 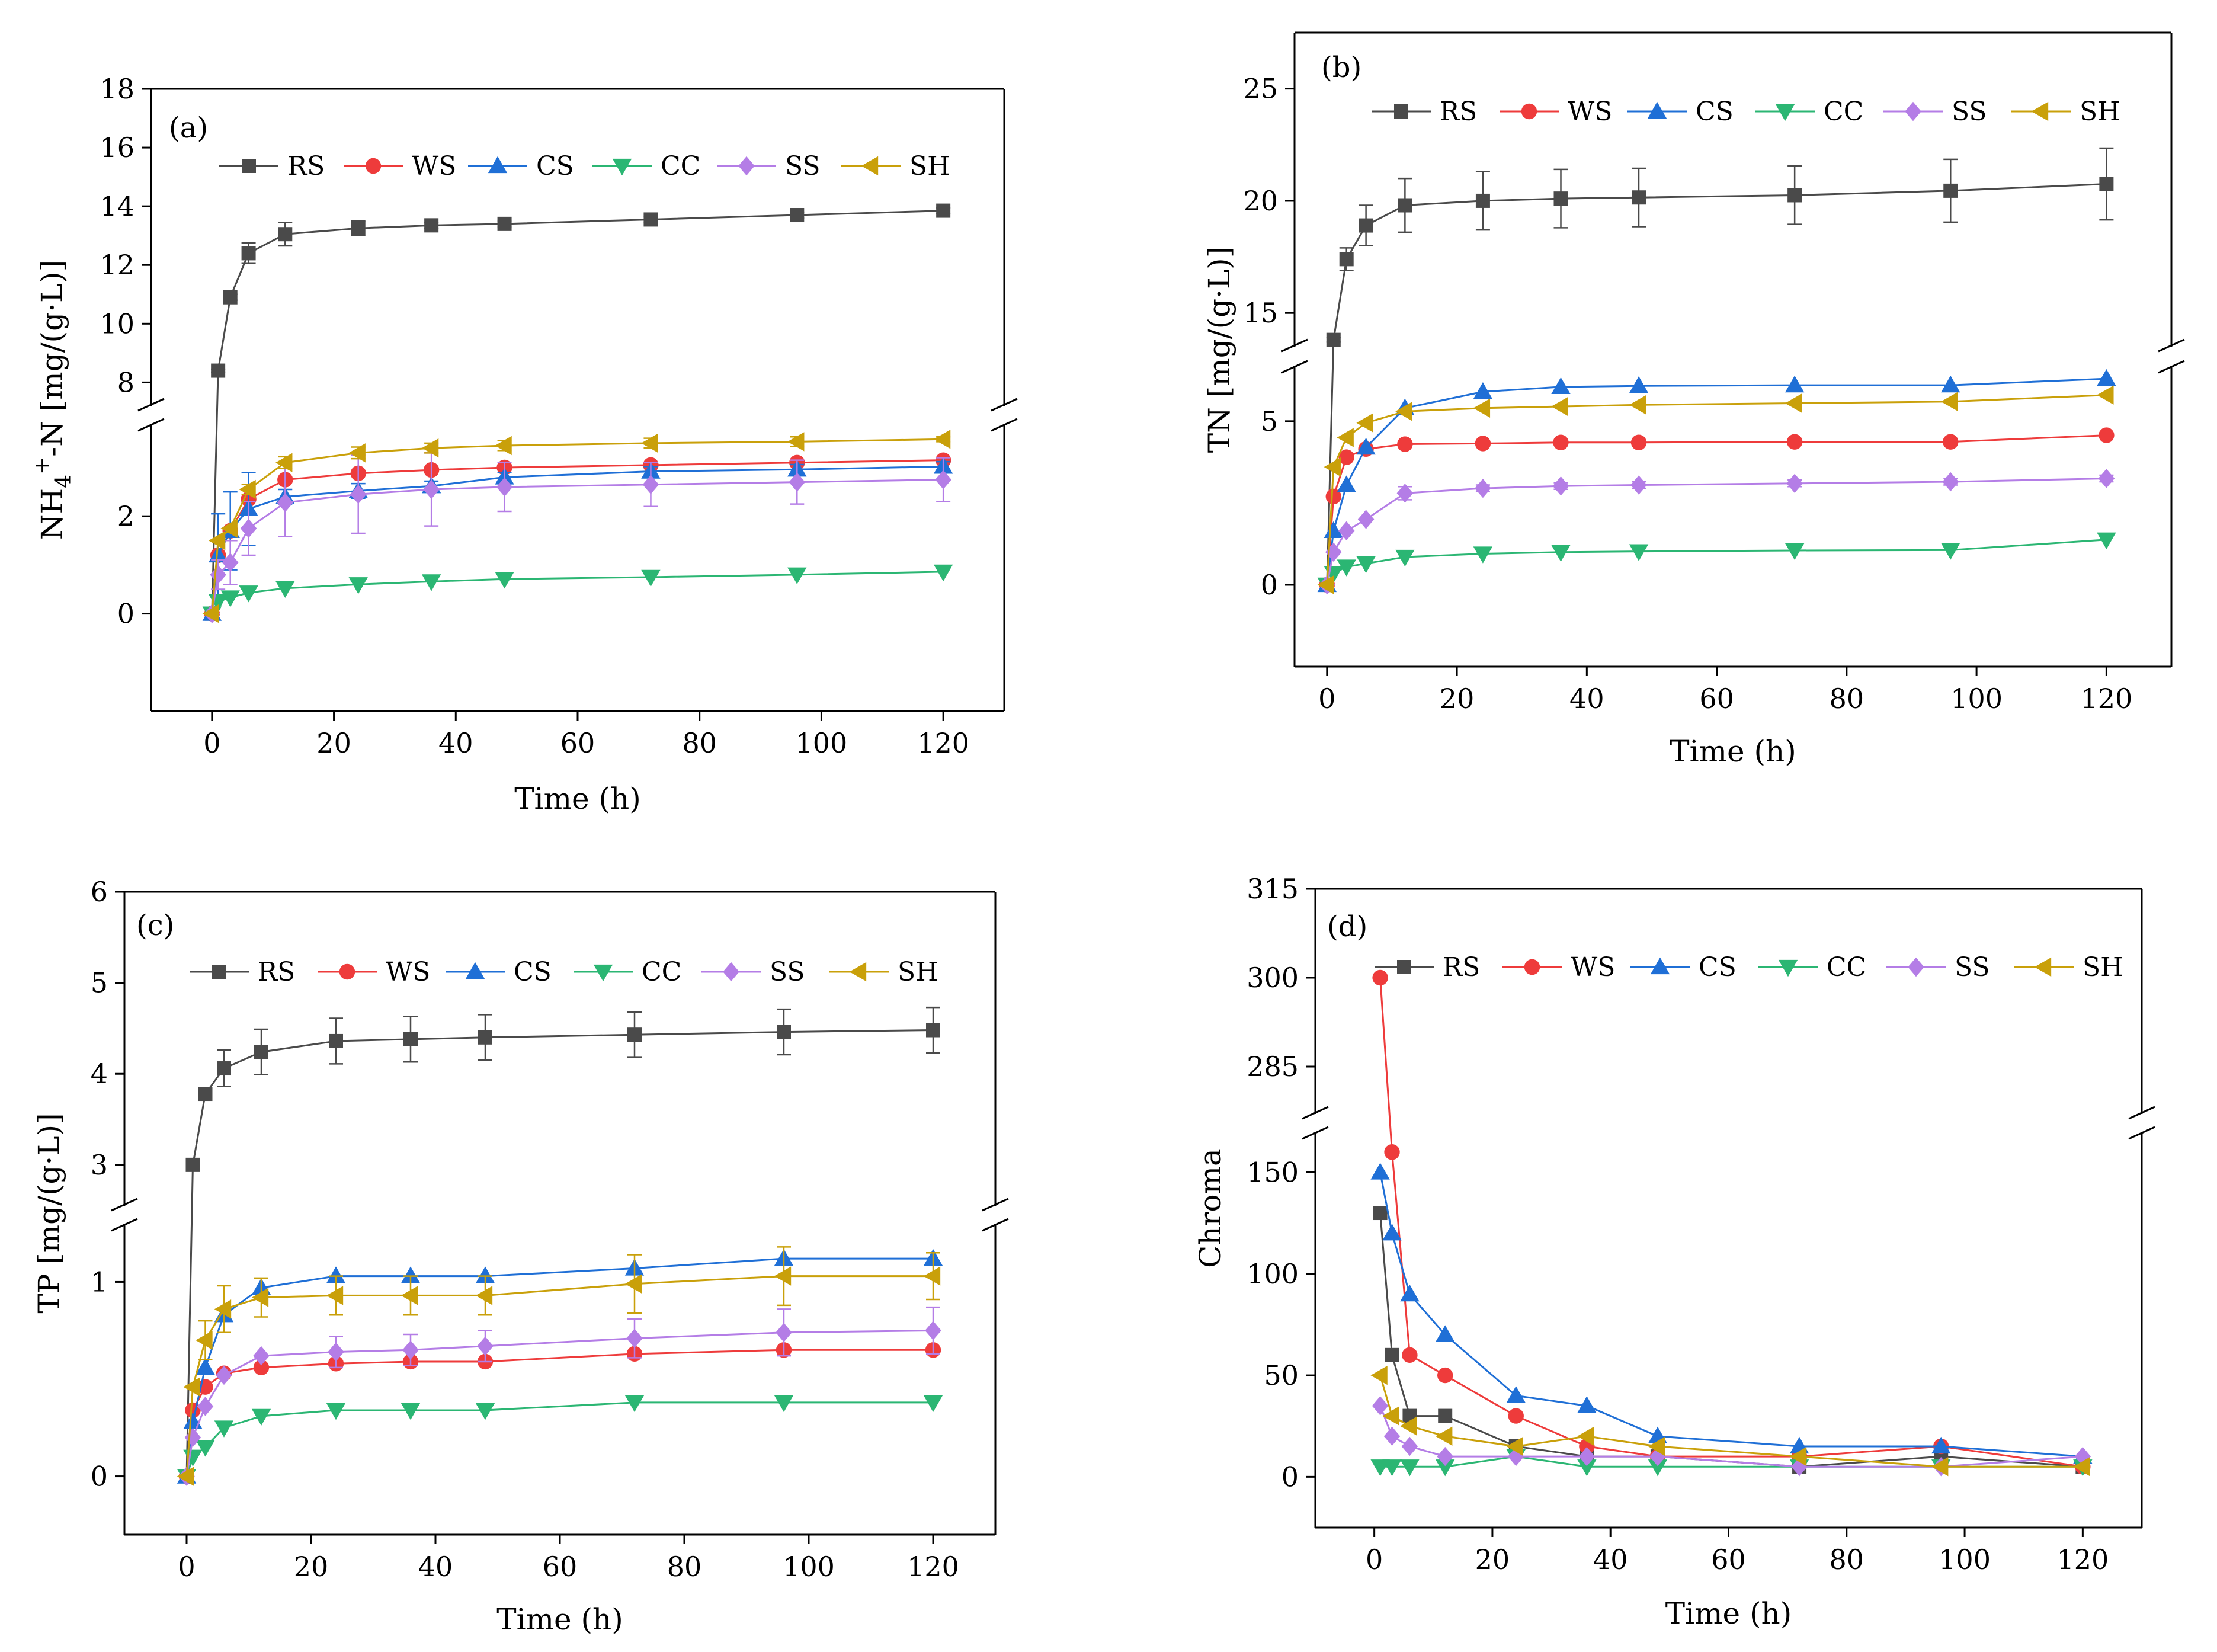 I want to click on series-sh, so click(x=559, y=1366).